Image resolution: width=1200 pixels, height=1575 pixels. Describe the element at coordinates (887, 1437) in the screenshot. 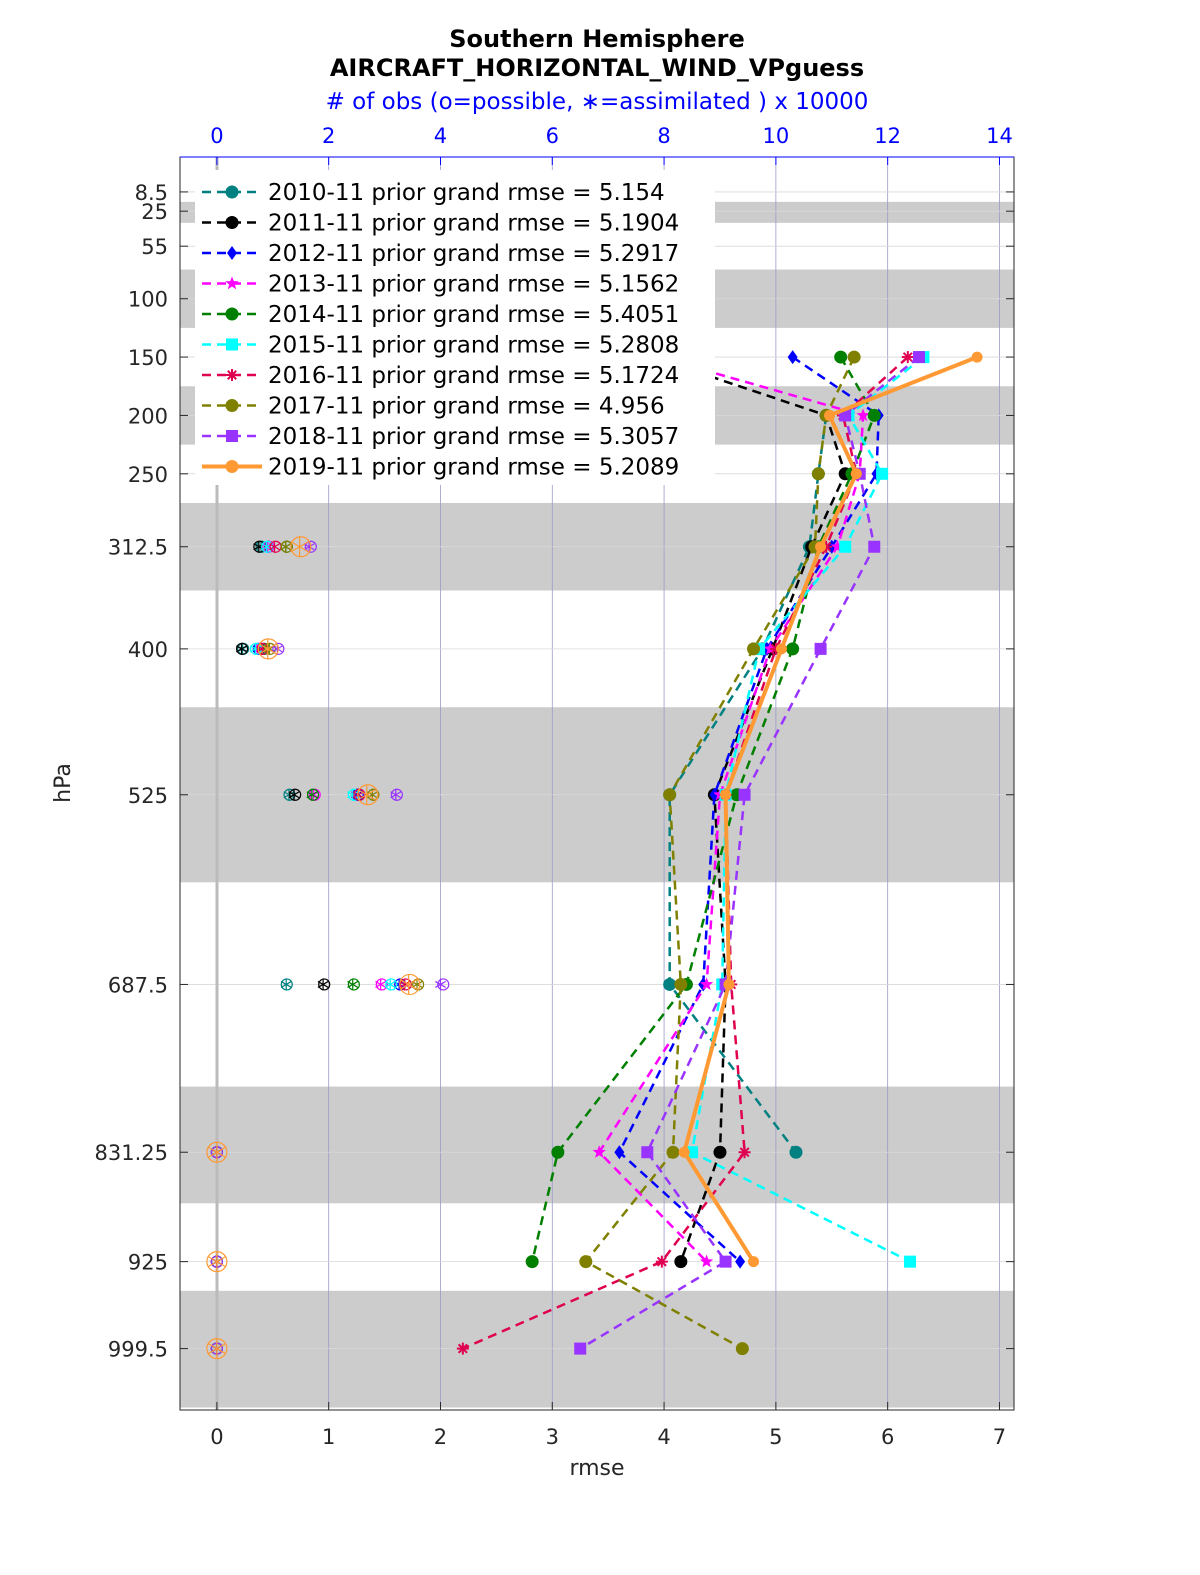

I see `x-tick-label: 6` at that location.